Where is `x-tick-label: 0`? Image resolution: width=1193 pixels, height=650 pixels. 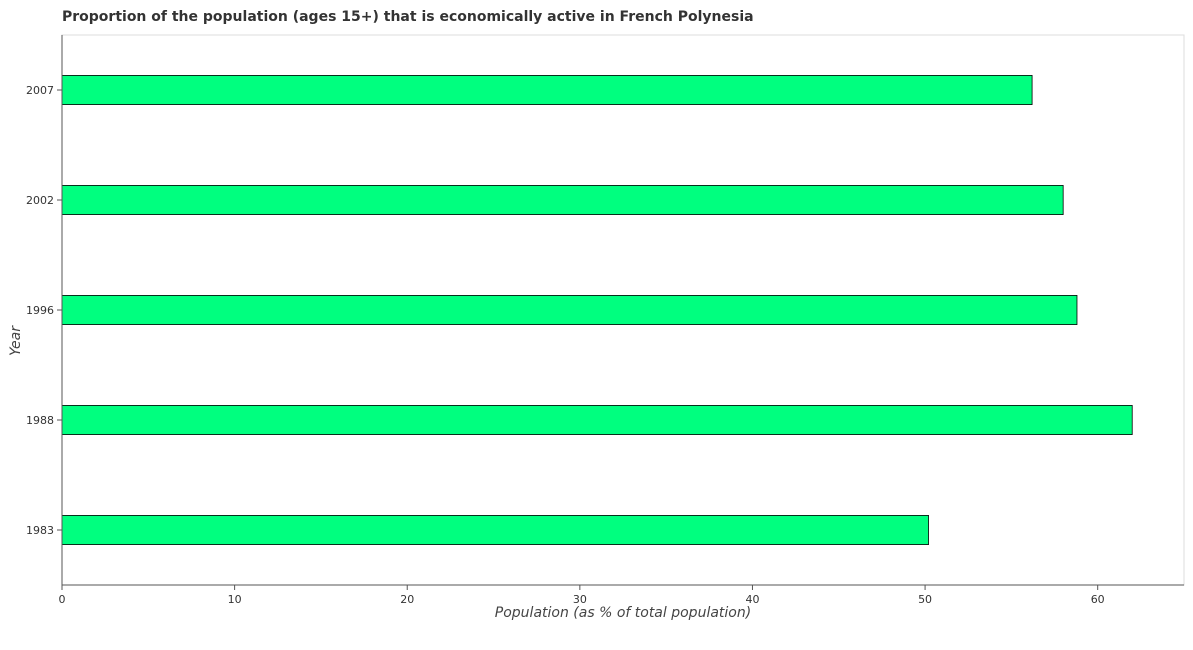
x-tick-label: 0 is located at coordinates (62, 599).